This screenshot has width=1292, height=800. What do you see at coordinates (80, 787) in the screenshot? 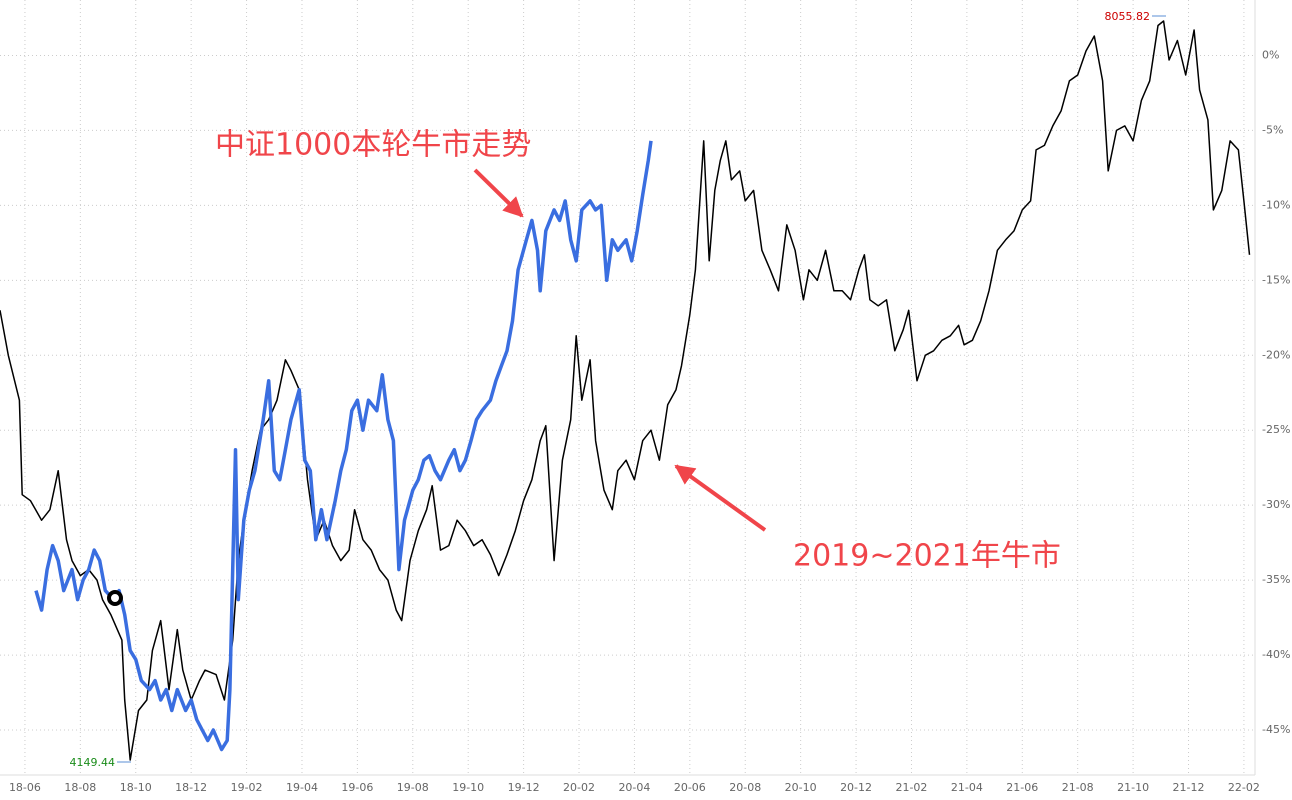
I see `x-tick-label: 18-08` at bounding box center [80, 787].